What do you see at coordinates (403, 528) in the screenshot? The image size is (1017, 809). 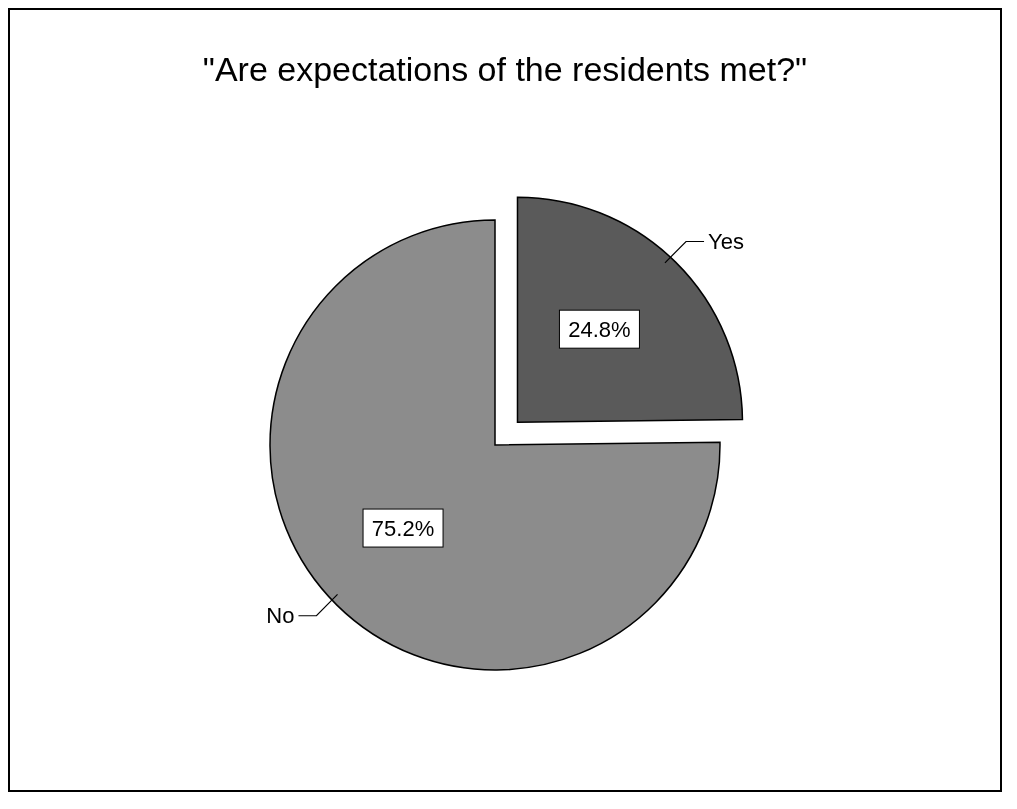 I see `data-label: 75.2%` at bounding box center [403, 528].